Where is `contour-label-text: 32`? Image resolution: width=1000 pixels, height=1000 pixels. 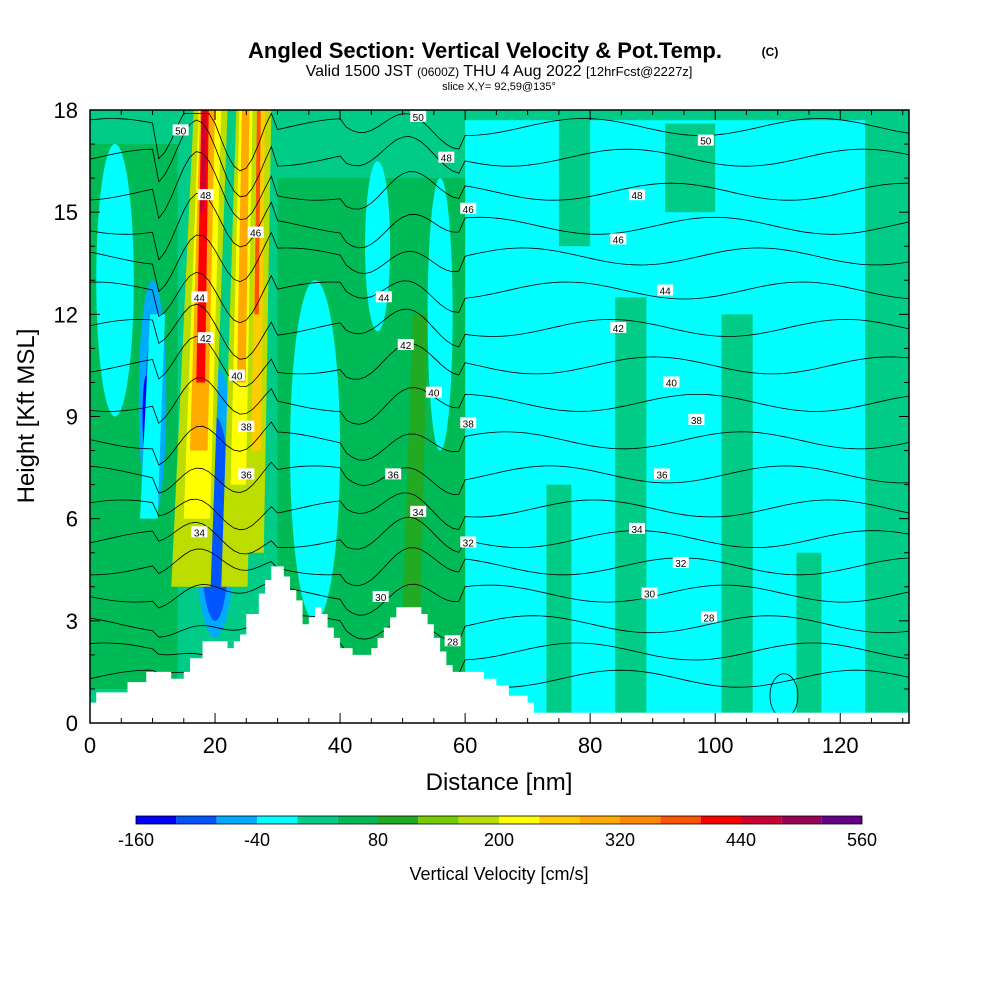 contour-label-text: 32 is located at coordinates (469, 544).